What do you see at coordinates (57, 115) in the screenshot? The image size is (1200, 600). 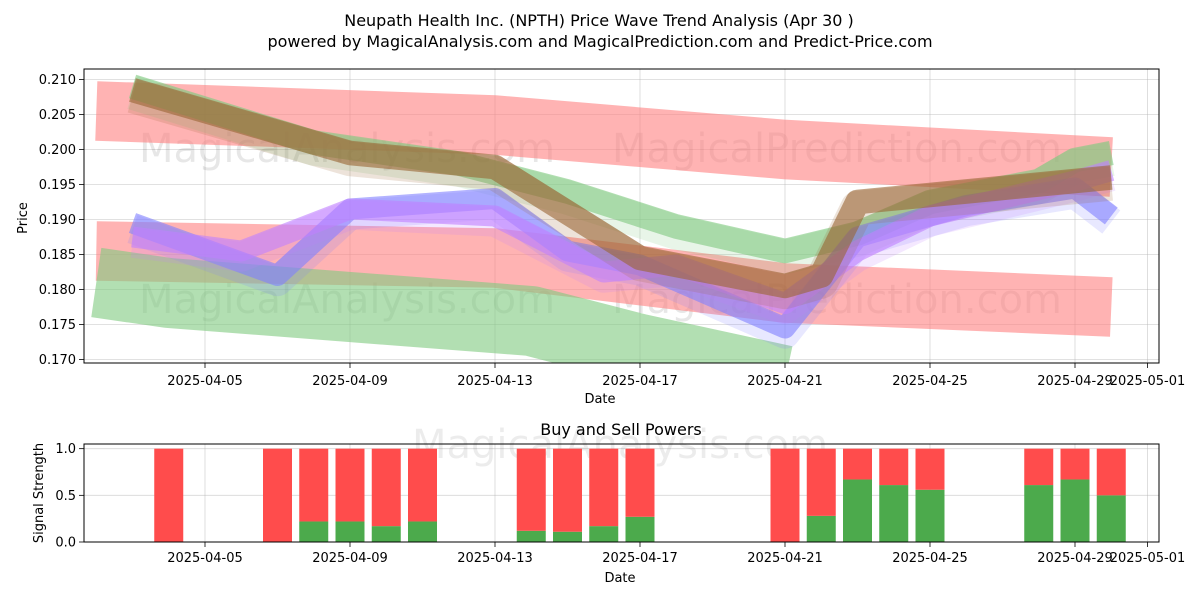 I see `price-y-tick-label: 0.205` at bounding box center [57, 115].